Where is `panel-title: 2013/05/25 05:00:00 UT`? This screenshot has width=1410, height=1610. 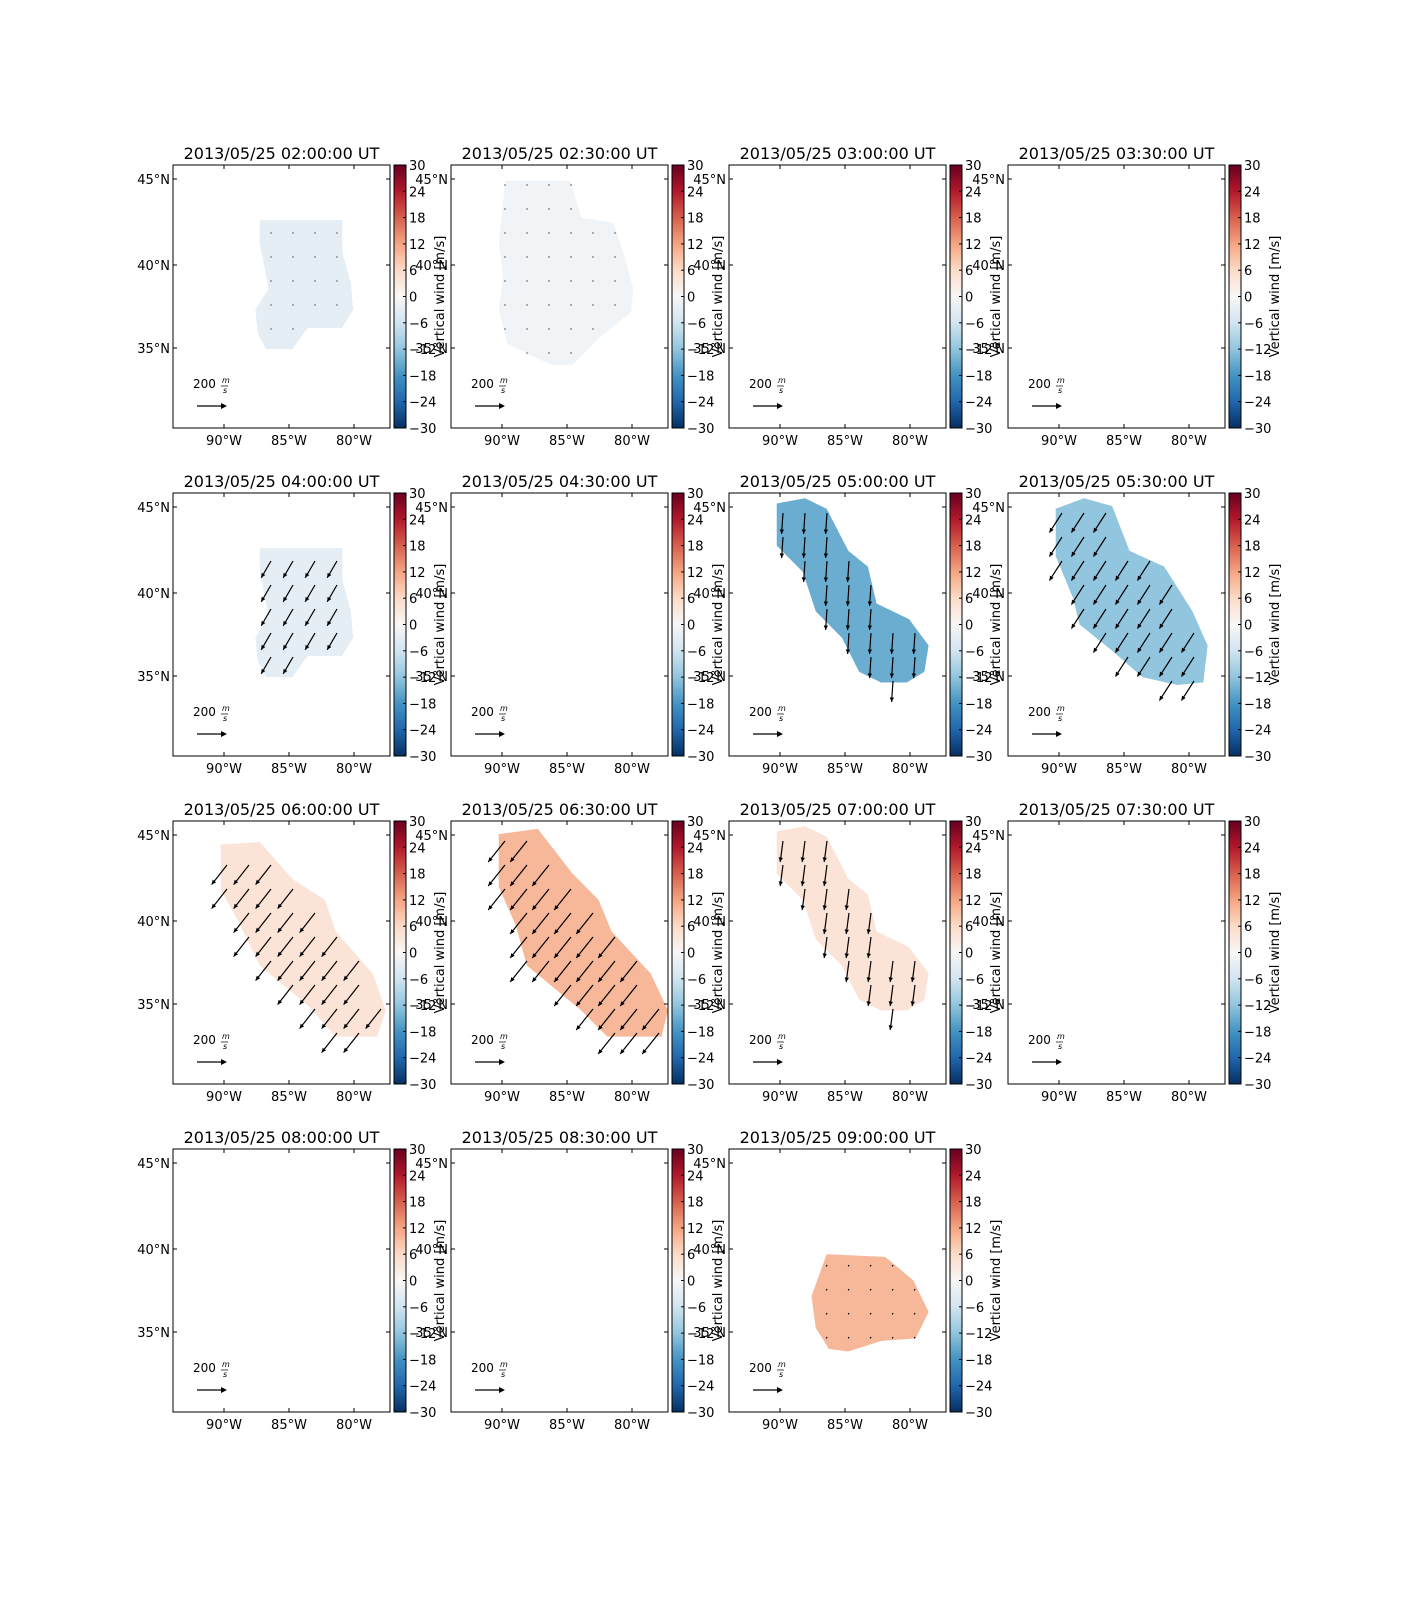 panel-title: 2013/05/25 05:00:00 UT is located at coordinates (838, 481).